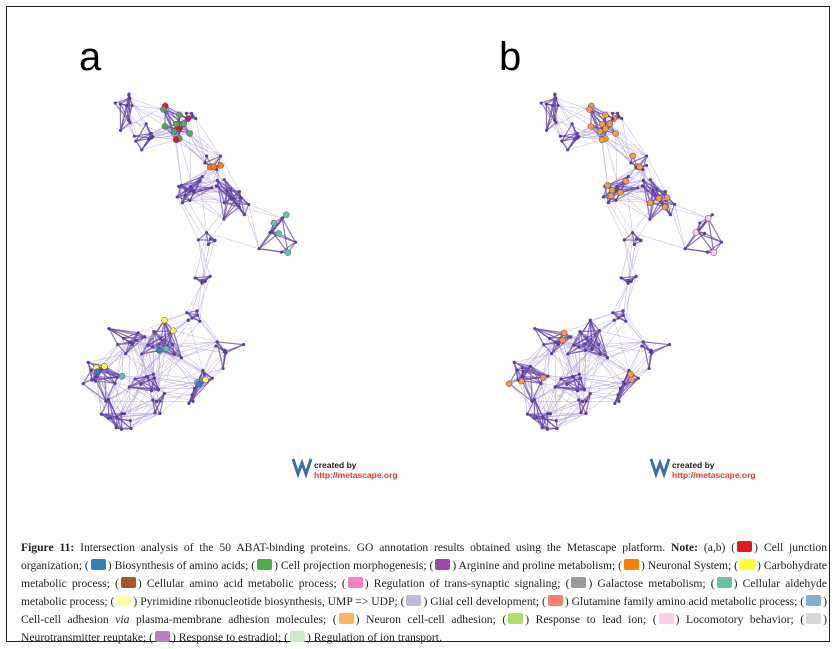 This screenshot has width=838, height=649. Describe the element at coordinates (189, 261) in the screenshot. I see `network-panel-a` at that location.